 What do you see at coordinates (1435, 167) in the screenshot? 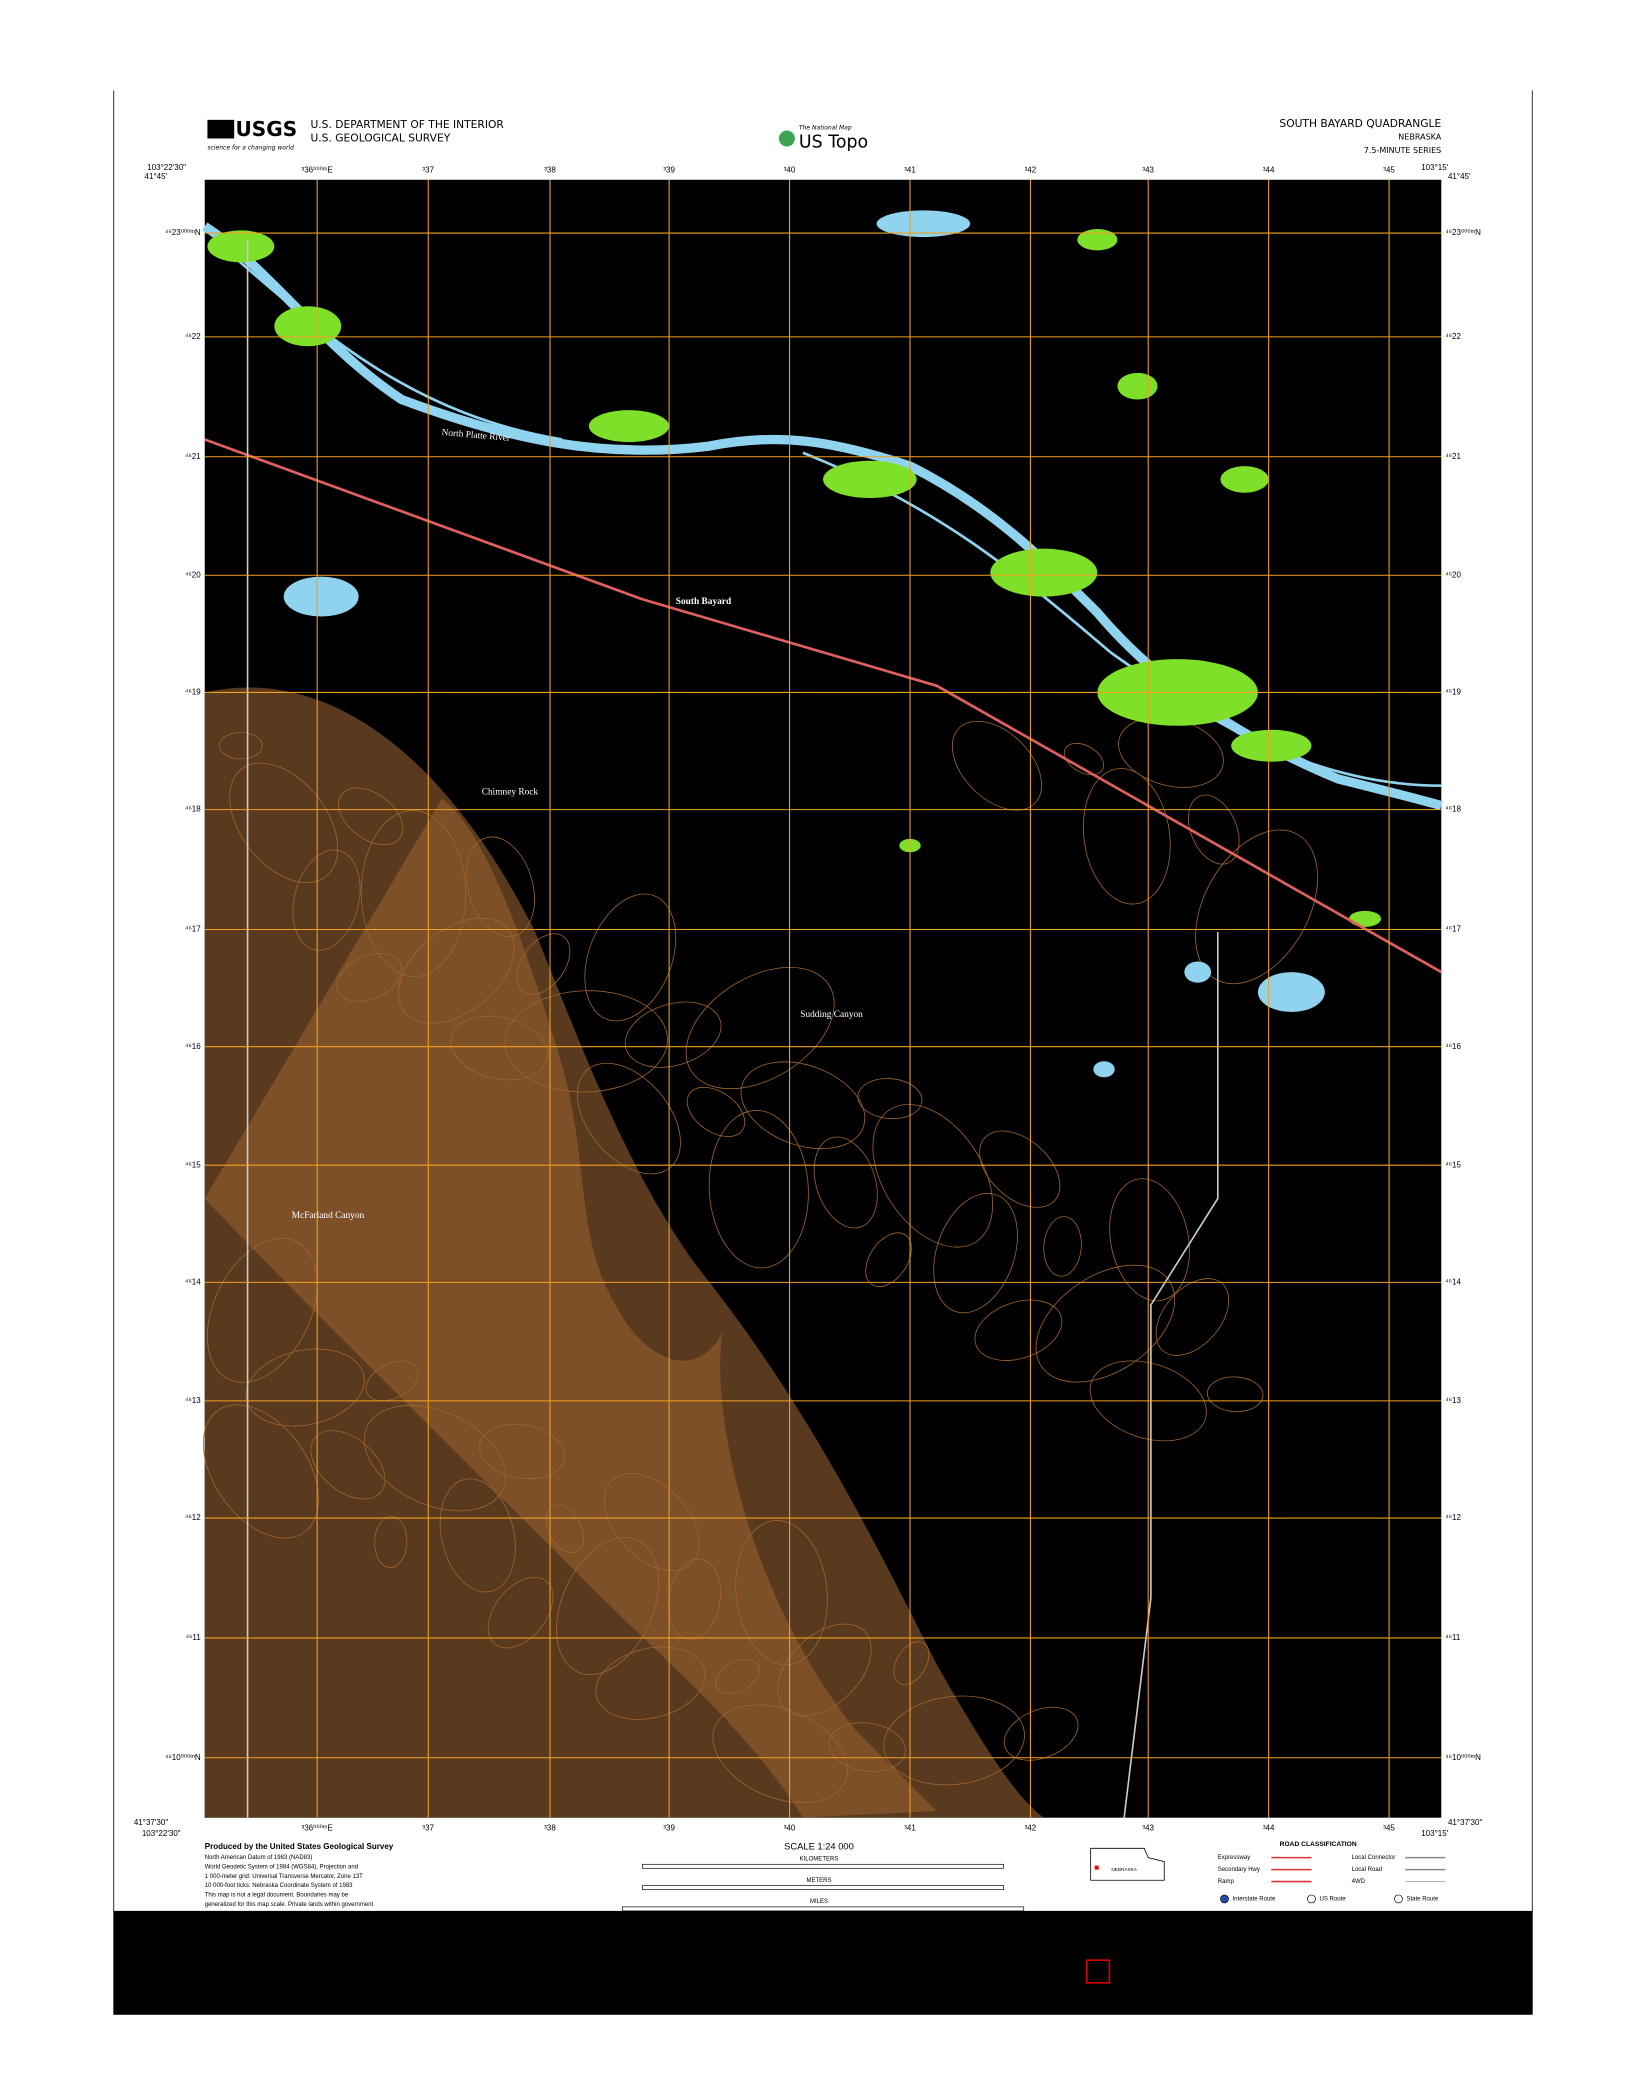
I see `corner-label: 103°15'` at bounding box center [1435, 167].